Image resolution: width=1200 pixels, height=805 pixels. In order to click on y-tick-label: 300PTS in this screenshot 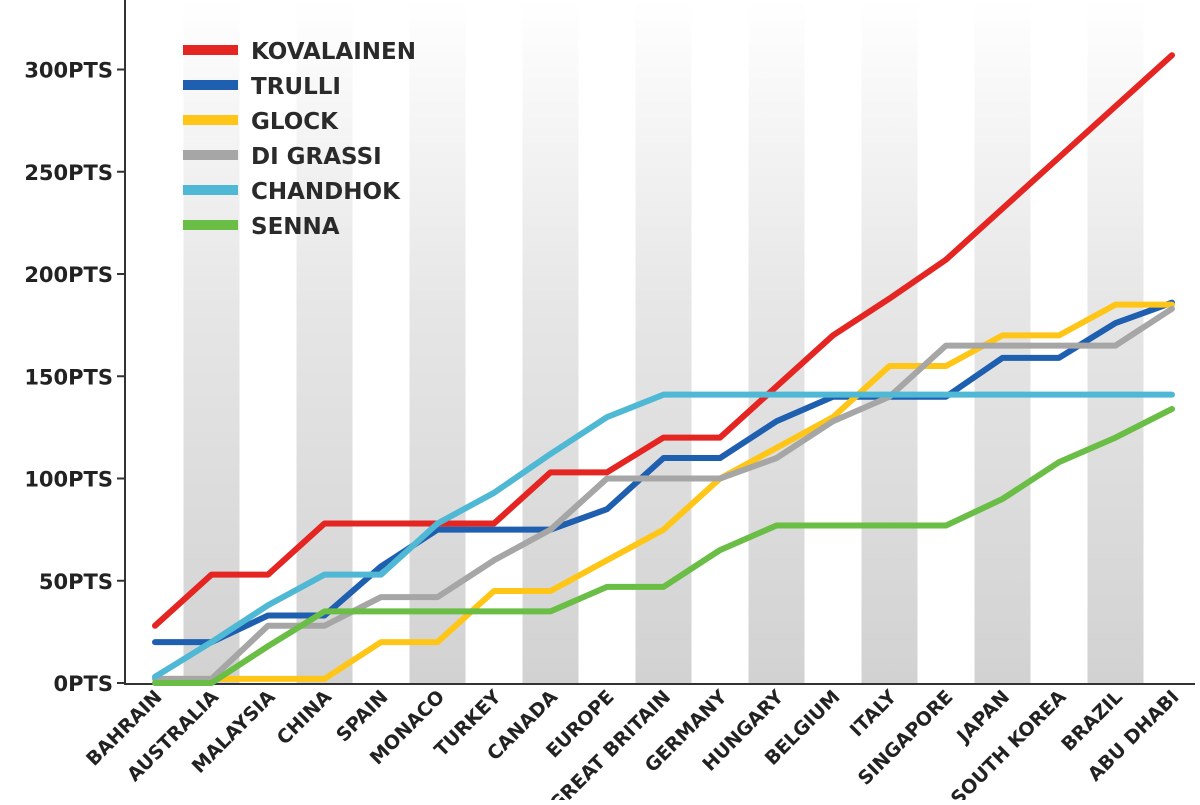, I will do `click(68, 71)`.